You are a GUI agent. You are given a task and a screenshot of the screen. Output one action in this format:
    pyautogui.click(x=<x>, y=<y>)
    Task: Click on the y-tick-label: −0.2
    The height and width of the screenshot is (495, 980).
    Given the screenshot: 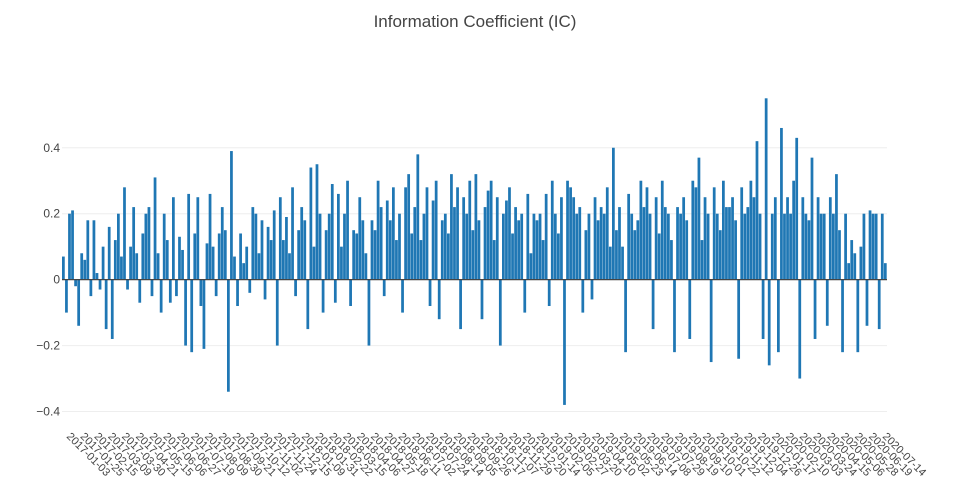 What is the action you would take?
    pyautogui.click(x=48, y=346)
    